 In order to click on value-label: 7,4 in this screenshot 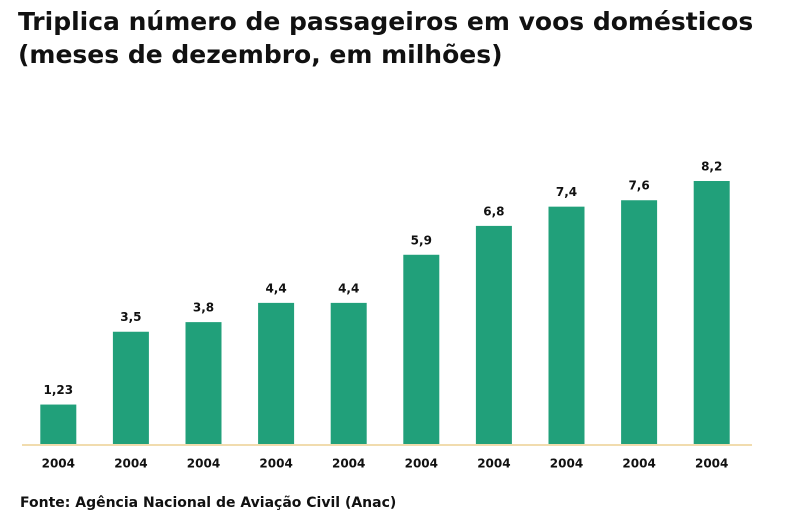, I will do `click(566, 192)`.